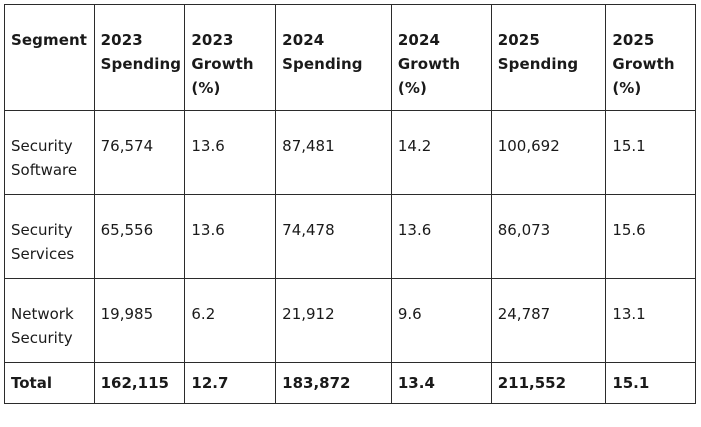 The image size is (701, 427). I want to click on cell-2024-growth: 13.6, so click(441, 236).